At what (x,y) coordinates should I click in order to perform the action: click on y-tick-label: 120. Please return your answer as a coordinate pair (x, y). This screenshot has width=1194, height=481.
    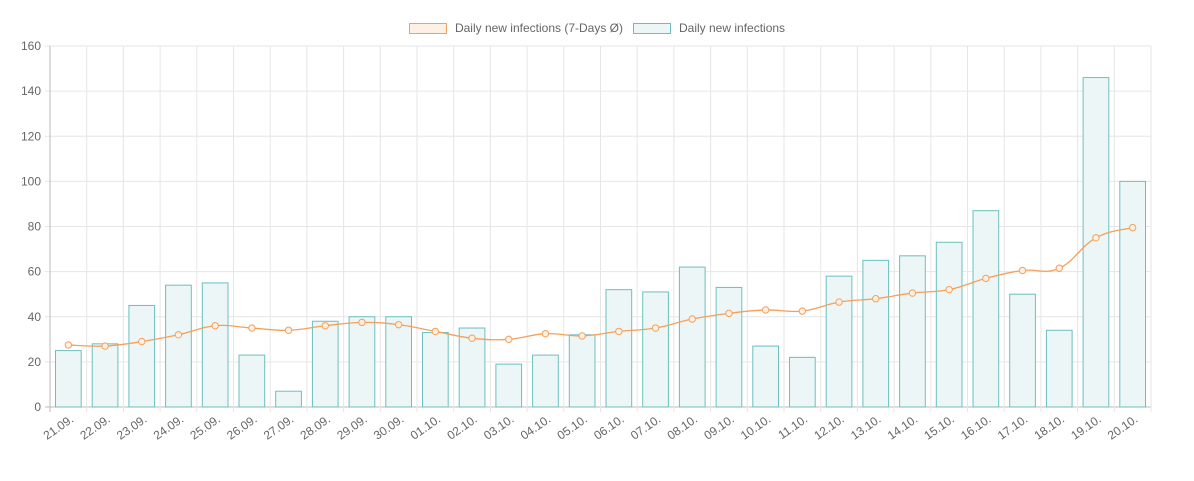
    Looking at the image, I should click on (31, 136).